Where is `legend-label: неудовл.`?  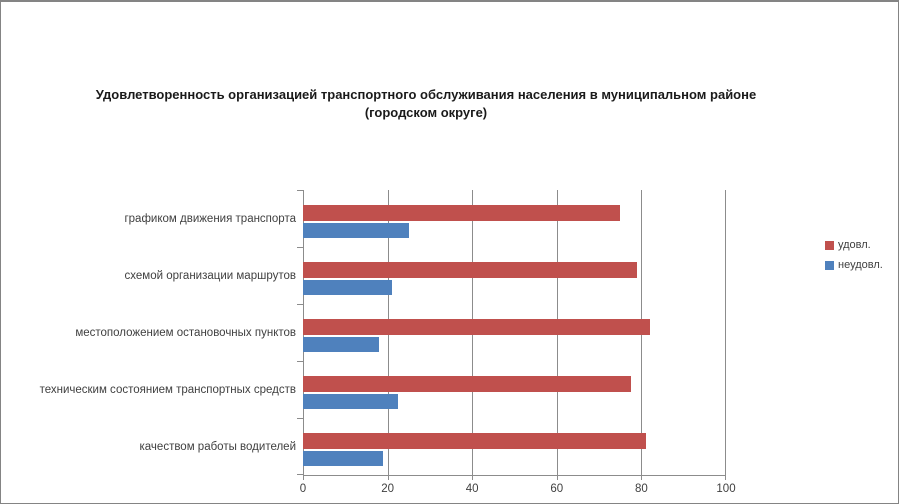 legend-label: неудовл. is located at coordinates (860, 265).